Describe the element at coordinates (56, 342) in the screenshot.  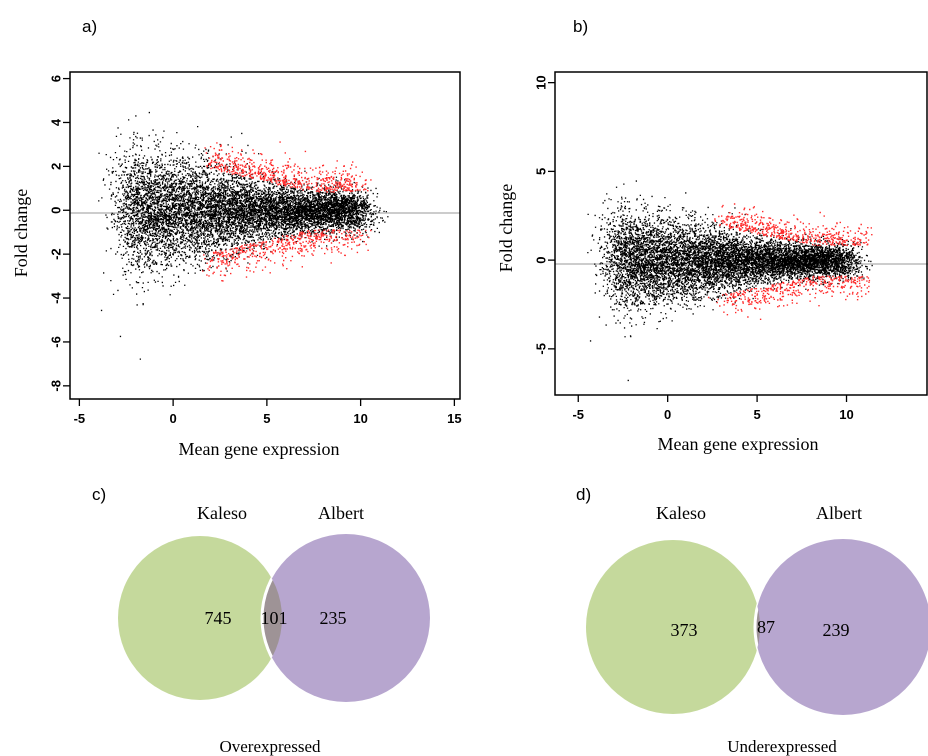
I see `panel-a-y-tick-label: -6` at that location.